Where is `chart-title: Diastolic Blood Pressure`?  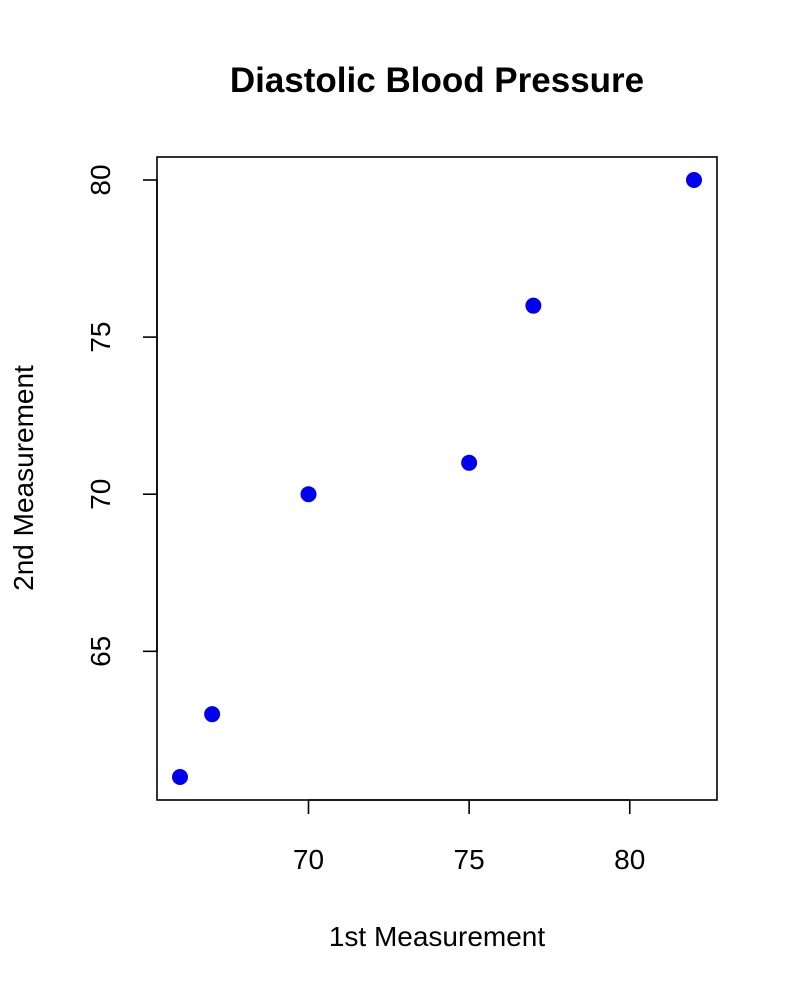 chart-title: Diastolic Blood Pressure is located at coordinates (437, 80).